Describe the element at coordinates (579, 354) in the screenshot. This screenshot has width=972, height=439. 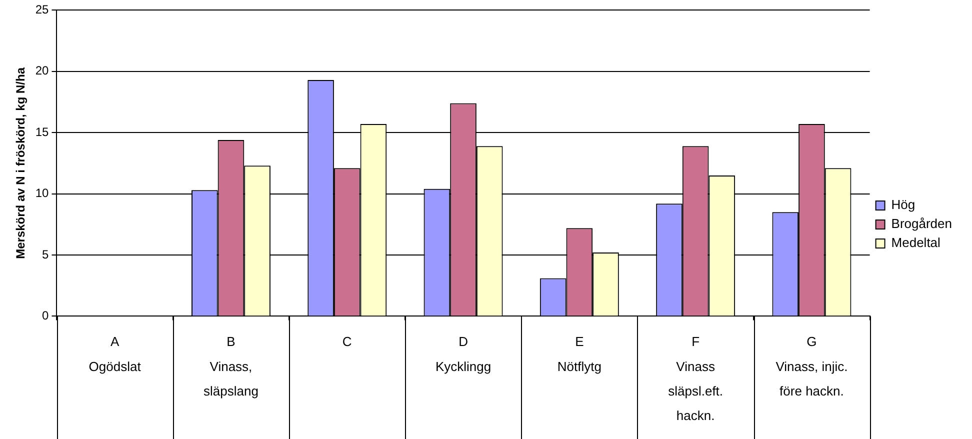
I see `x-tick-label: E Nötflytg` at that location.